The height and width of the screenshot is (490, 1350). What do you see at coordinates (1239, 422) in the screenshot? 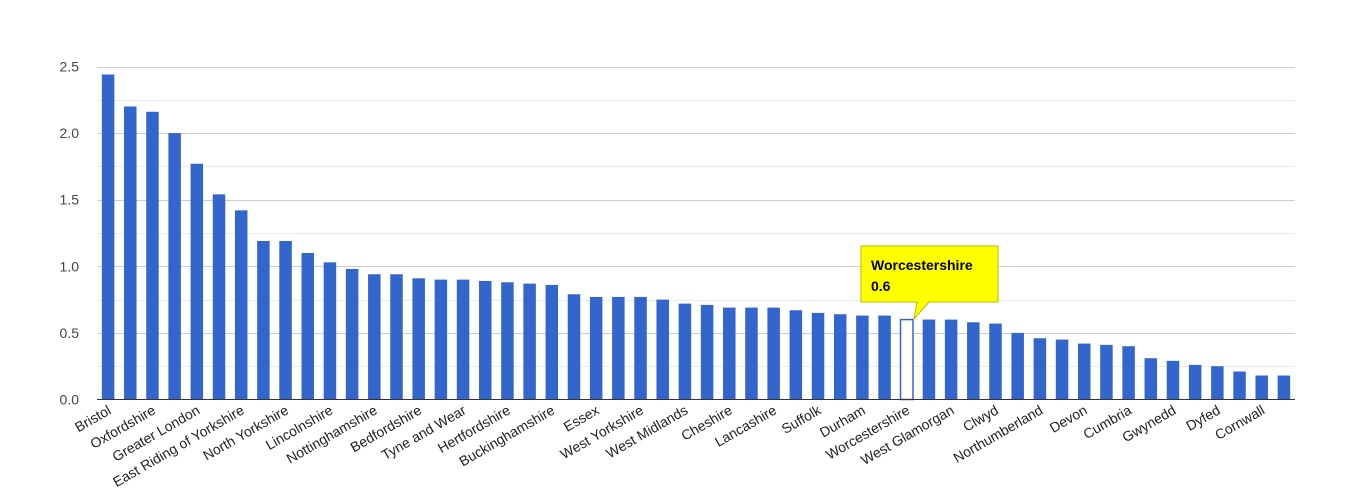
I see `x-tick-label: Cornwall` at bounding box center [1239, 422].